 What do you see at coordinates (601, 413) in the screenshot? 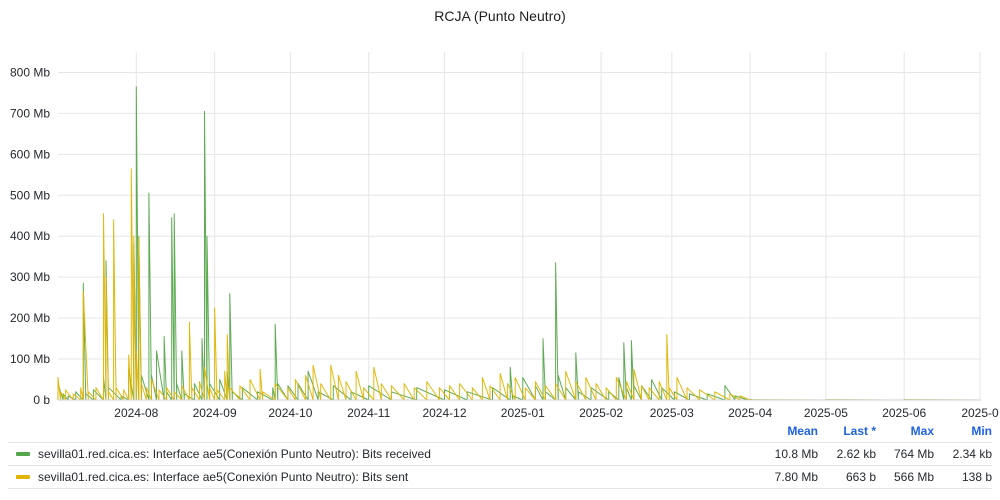
I see `x-tick-label: 2025-02` at bounding box center [601, 413].